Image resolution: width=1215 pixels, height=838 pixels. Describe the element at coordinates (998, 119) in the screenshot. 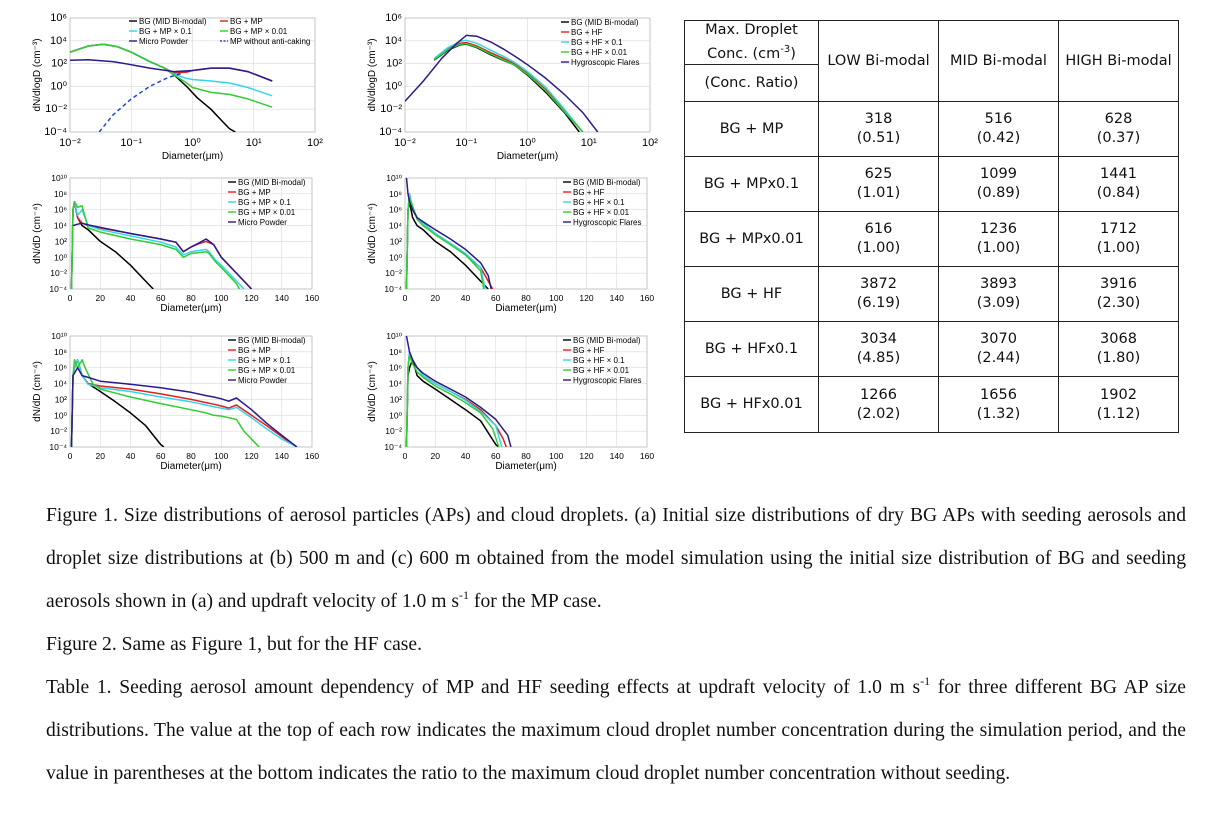

I see `max-conc-value: 516` at that location.